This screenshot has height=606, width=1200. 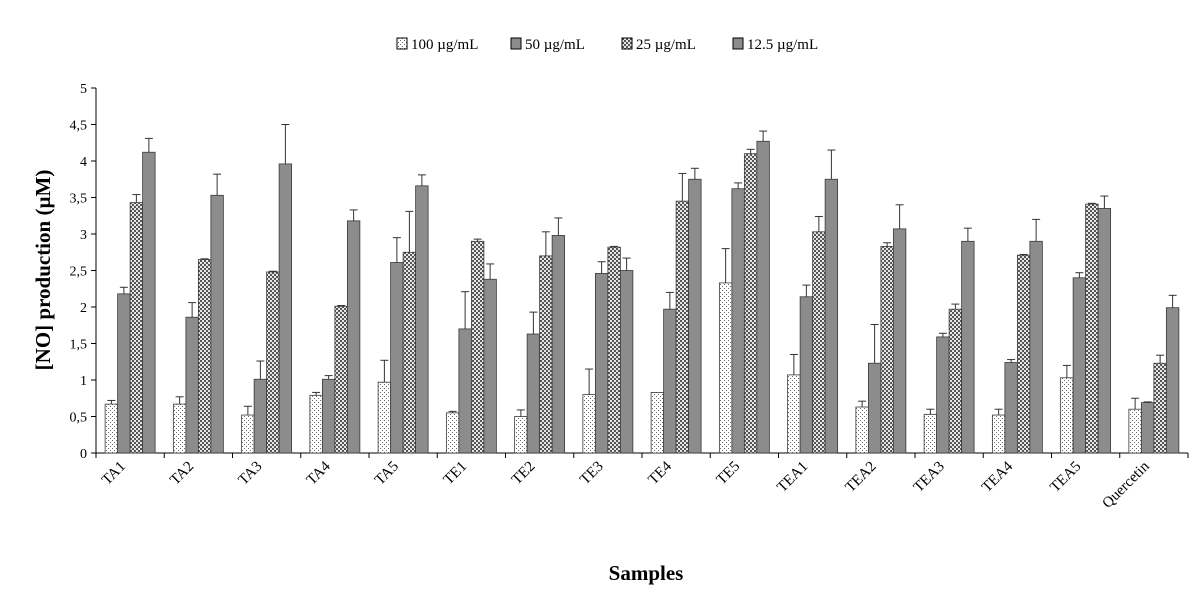 I want to click on y-tick-label: 3,5, so click(x=79, y=199).